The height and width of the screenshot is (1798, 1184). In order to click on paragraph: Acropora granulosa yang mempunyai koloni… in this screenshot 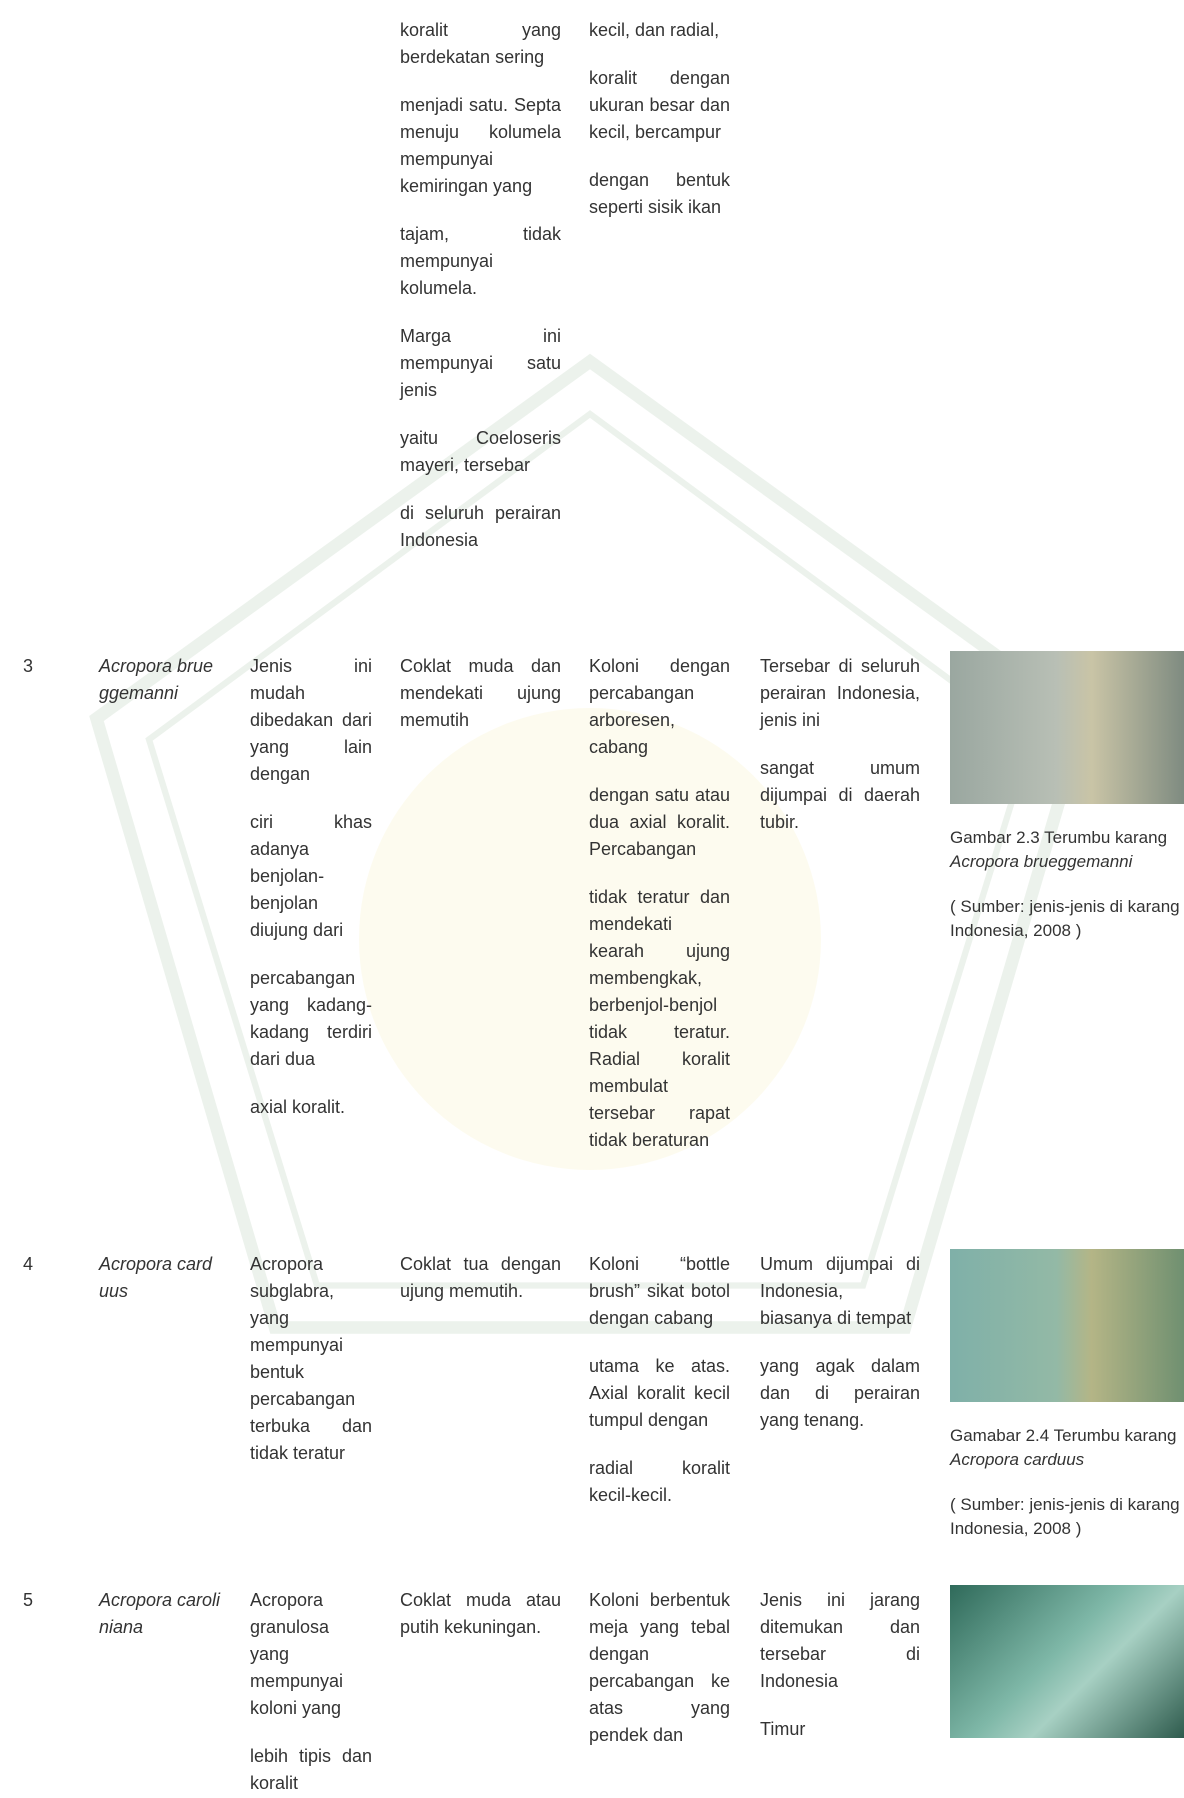, I will do `click(297, 1654)`.